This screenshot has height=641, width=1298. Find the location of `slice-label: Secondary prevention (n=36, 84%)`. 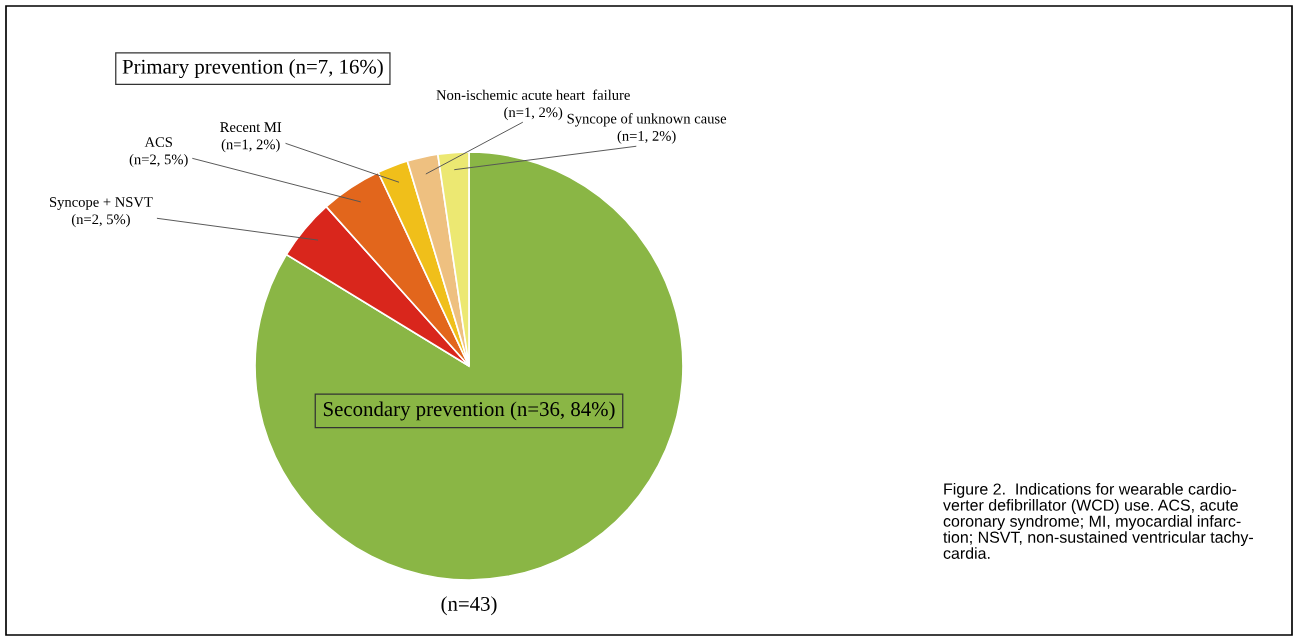

slice-label: Secondary prevention (n=36, 84%) is located at coordinates (469, 411).